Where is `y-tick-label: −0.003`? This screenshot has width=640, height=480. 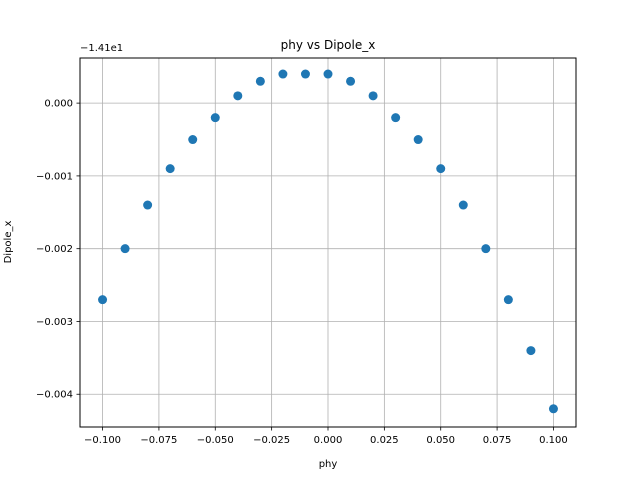
y-tick-label: −0.003 is located at coordinates (54, 322).